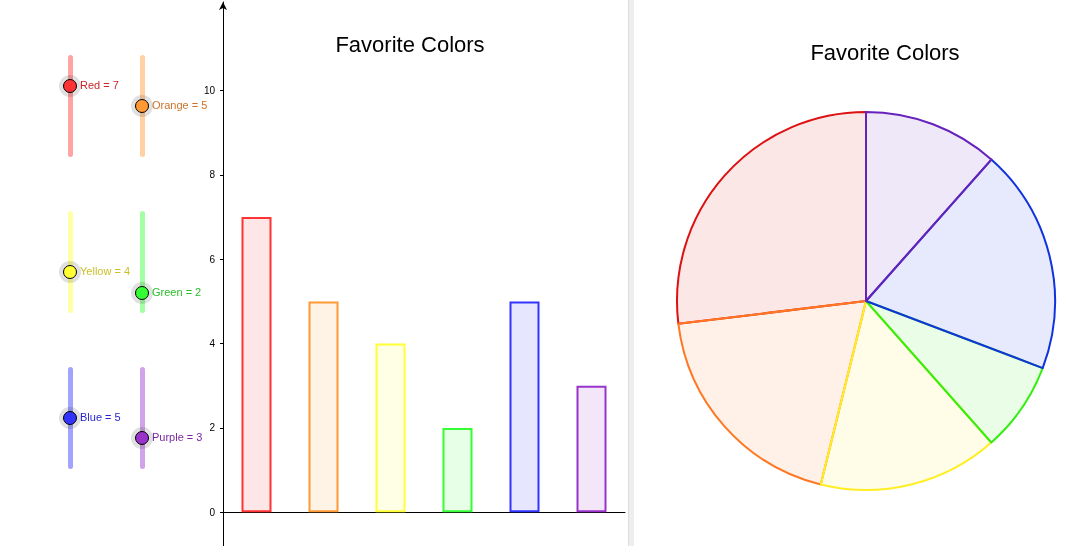 The width and height of the screenshot is (1074, 546). Describe the element at coordinates (212, 175) in the screenshot. I see `y-tick-label: 8` at that location.